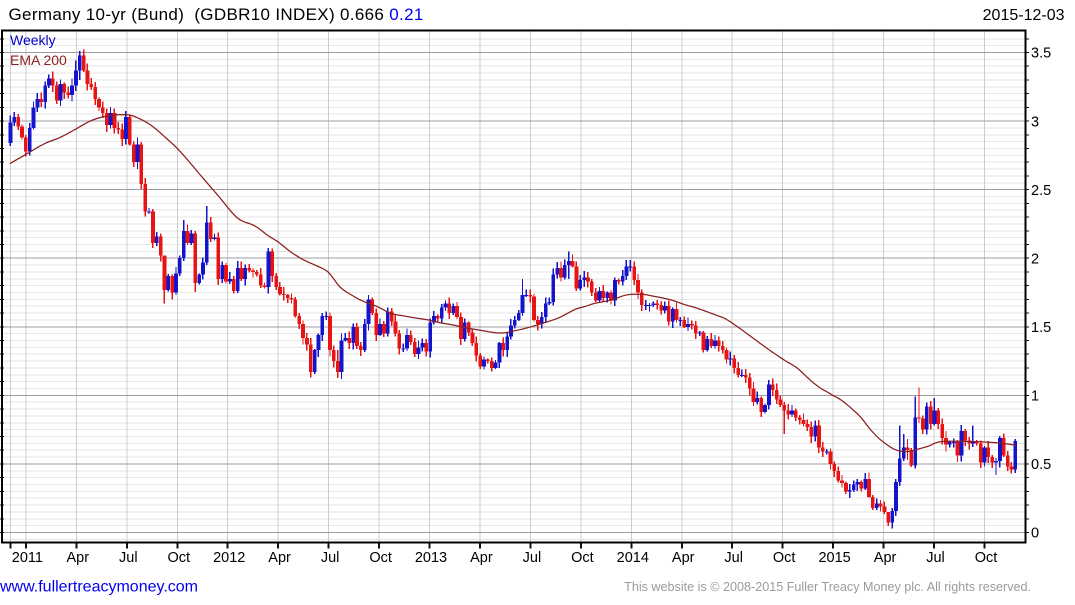 This screenshot has width=1075, height=605. I want to click on svg-text: 1, so click(1035, 397).